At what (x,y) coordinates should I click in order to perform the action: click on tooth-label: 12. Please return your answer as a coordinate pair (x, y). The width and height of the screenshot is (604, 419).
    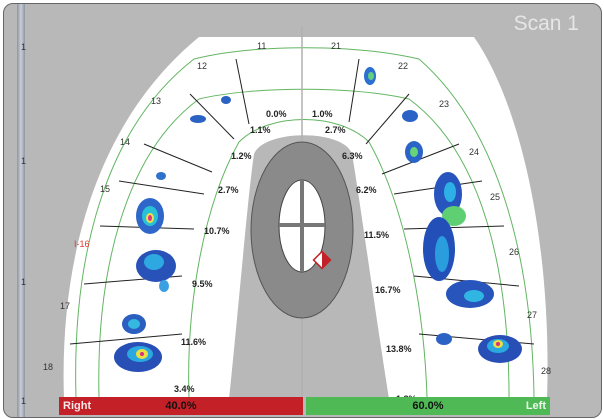
    Looking at the image, I should click on (202, 66).